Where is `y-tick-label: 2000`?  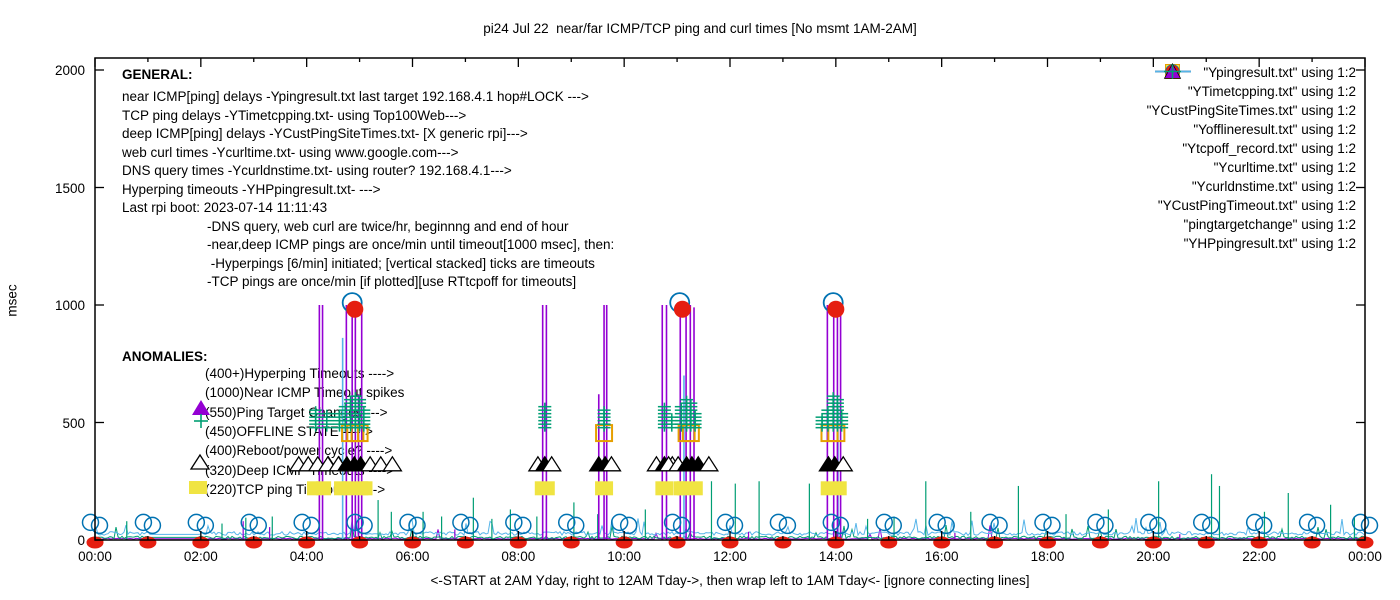
y-tick-label: 2000 is located at coordinates (69, 70).